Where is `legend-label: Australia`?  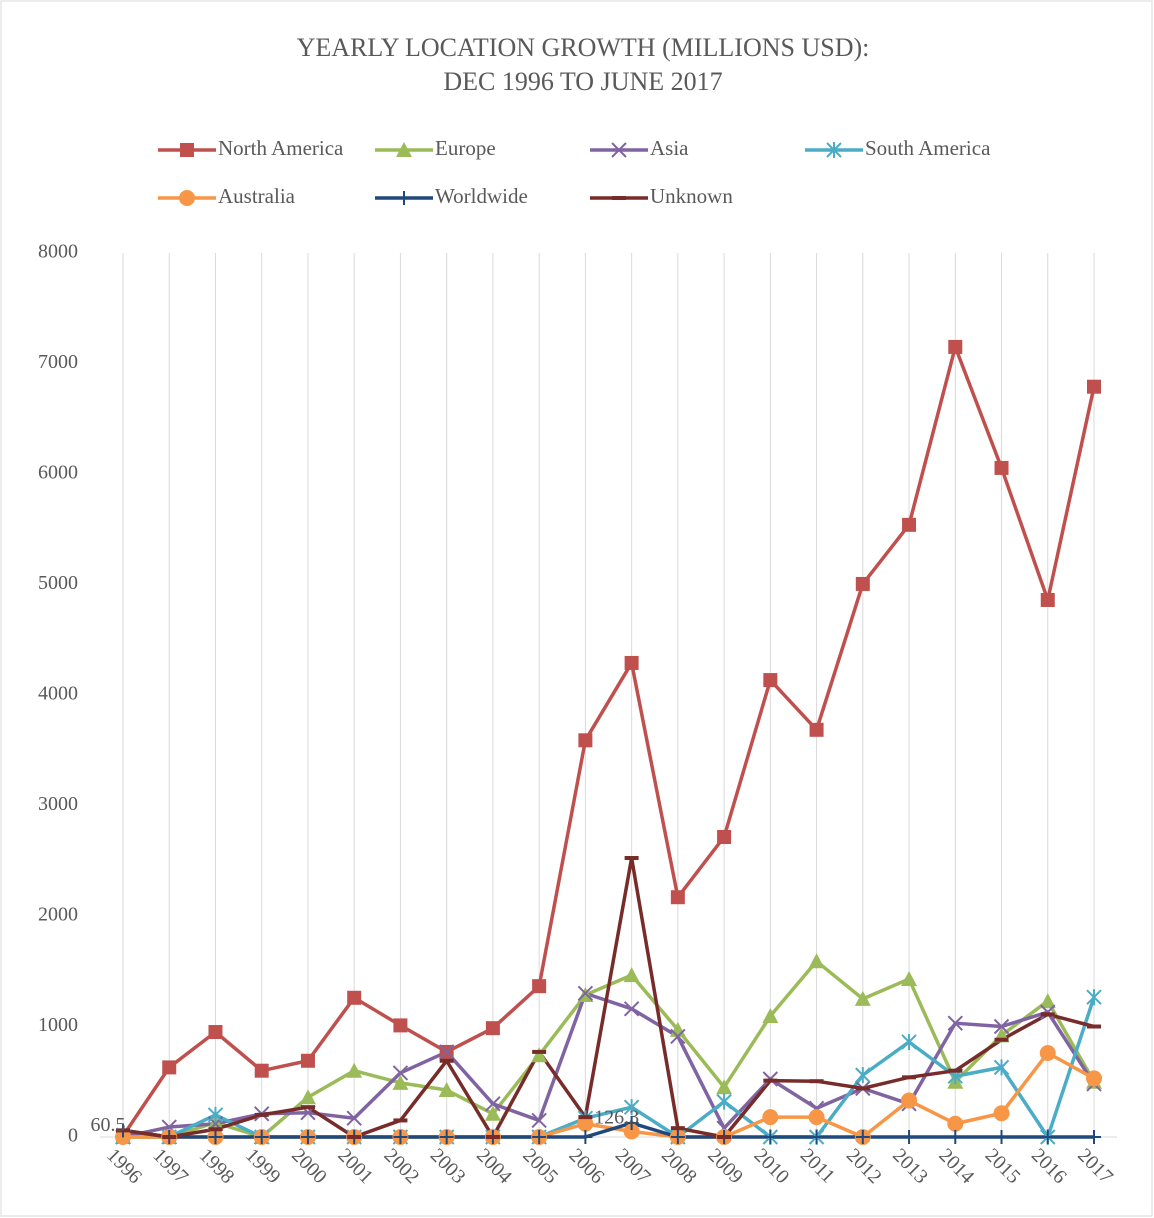 legend-label: Australia is located at coordinates (257, 196).